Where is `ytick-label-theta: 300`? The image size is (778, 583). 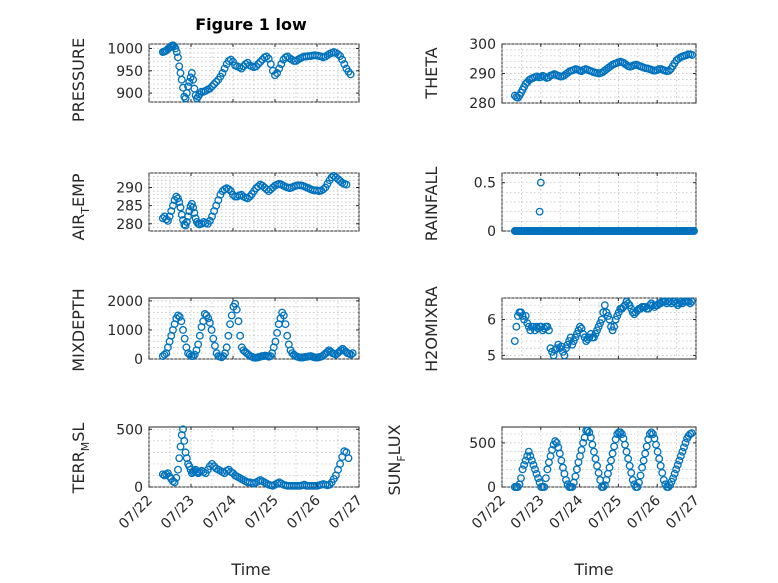 ytick-label-theta: 300 is located at coordinates (482, 45).